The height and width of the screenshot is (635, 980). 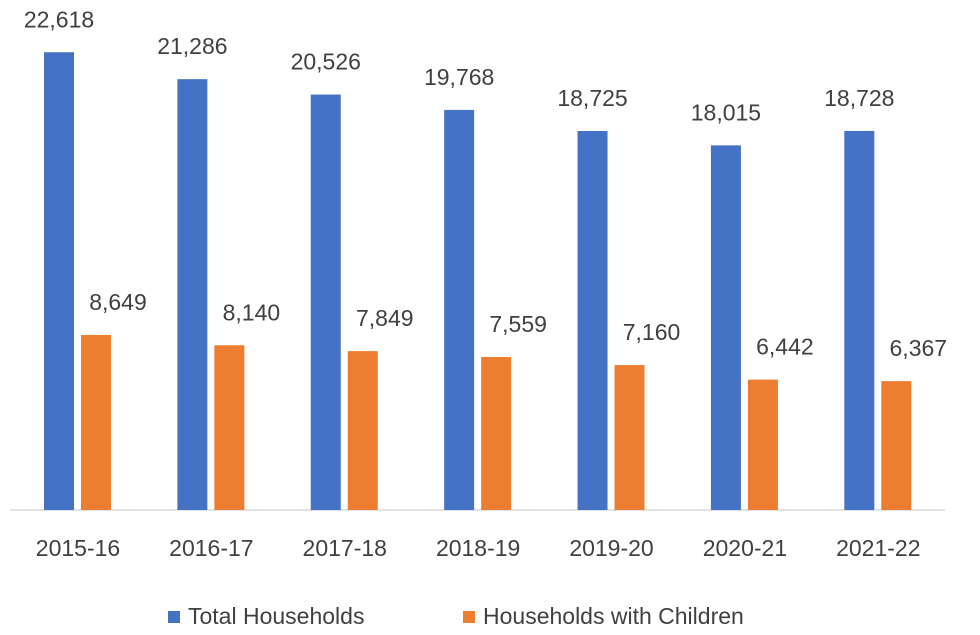 I want to click on data-label: 19,768, so click(x=459, y=77).